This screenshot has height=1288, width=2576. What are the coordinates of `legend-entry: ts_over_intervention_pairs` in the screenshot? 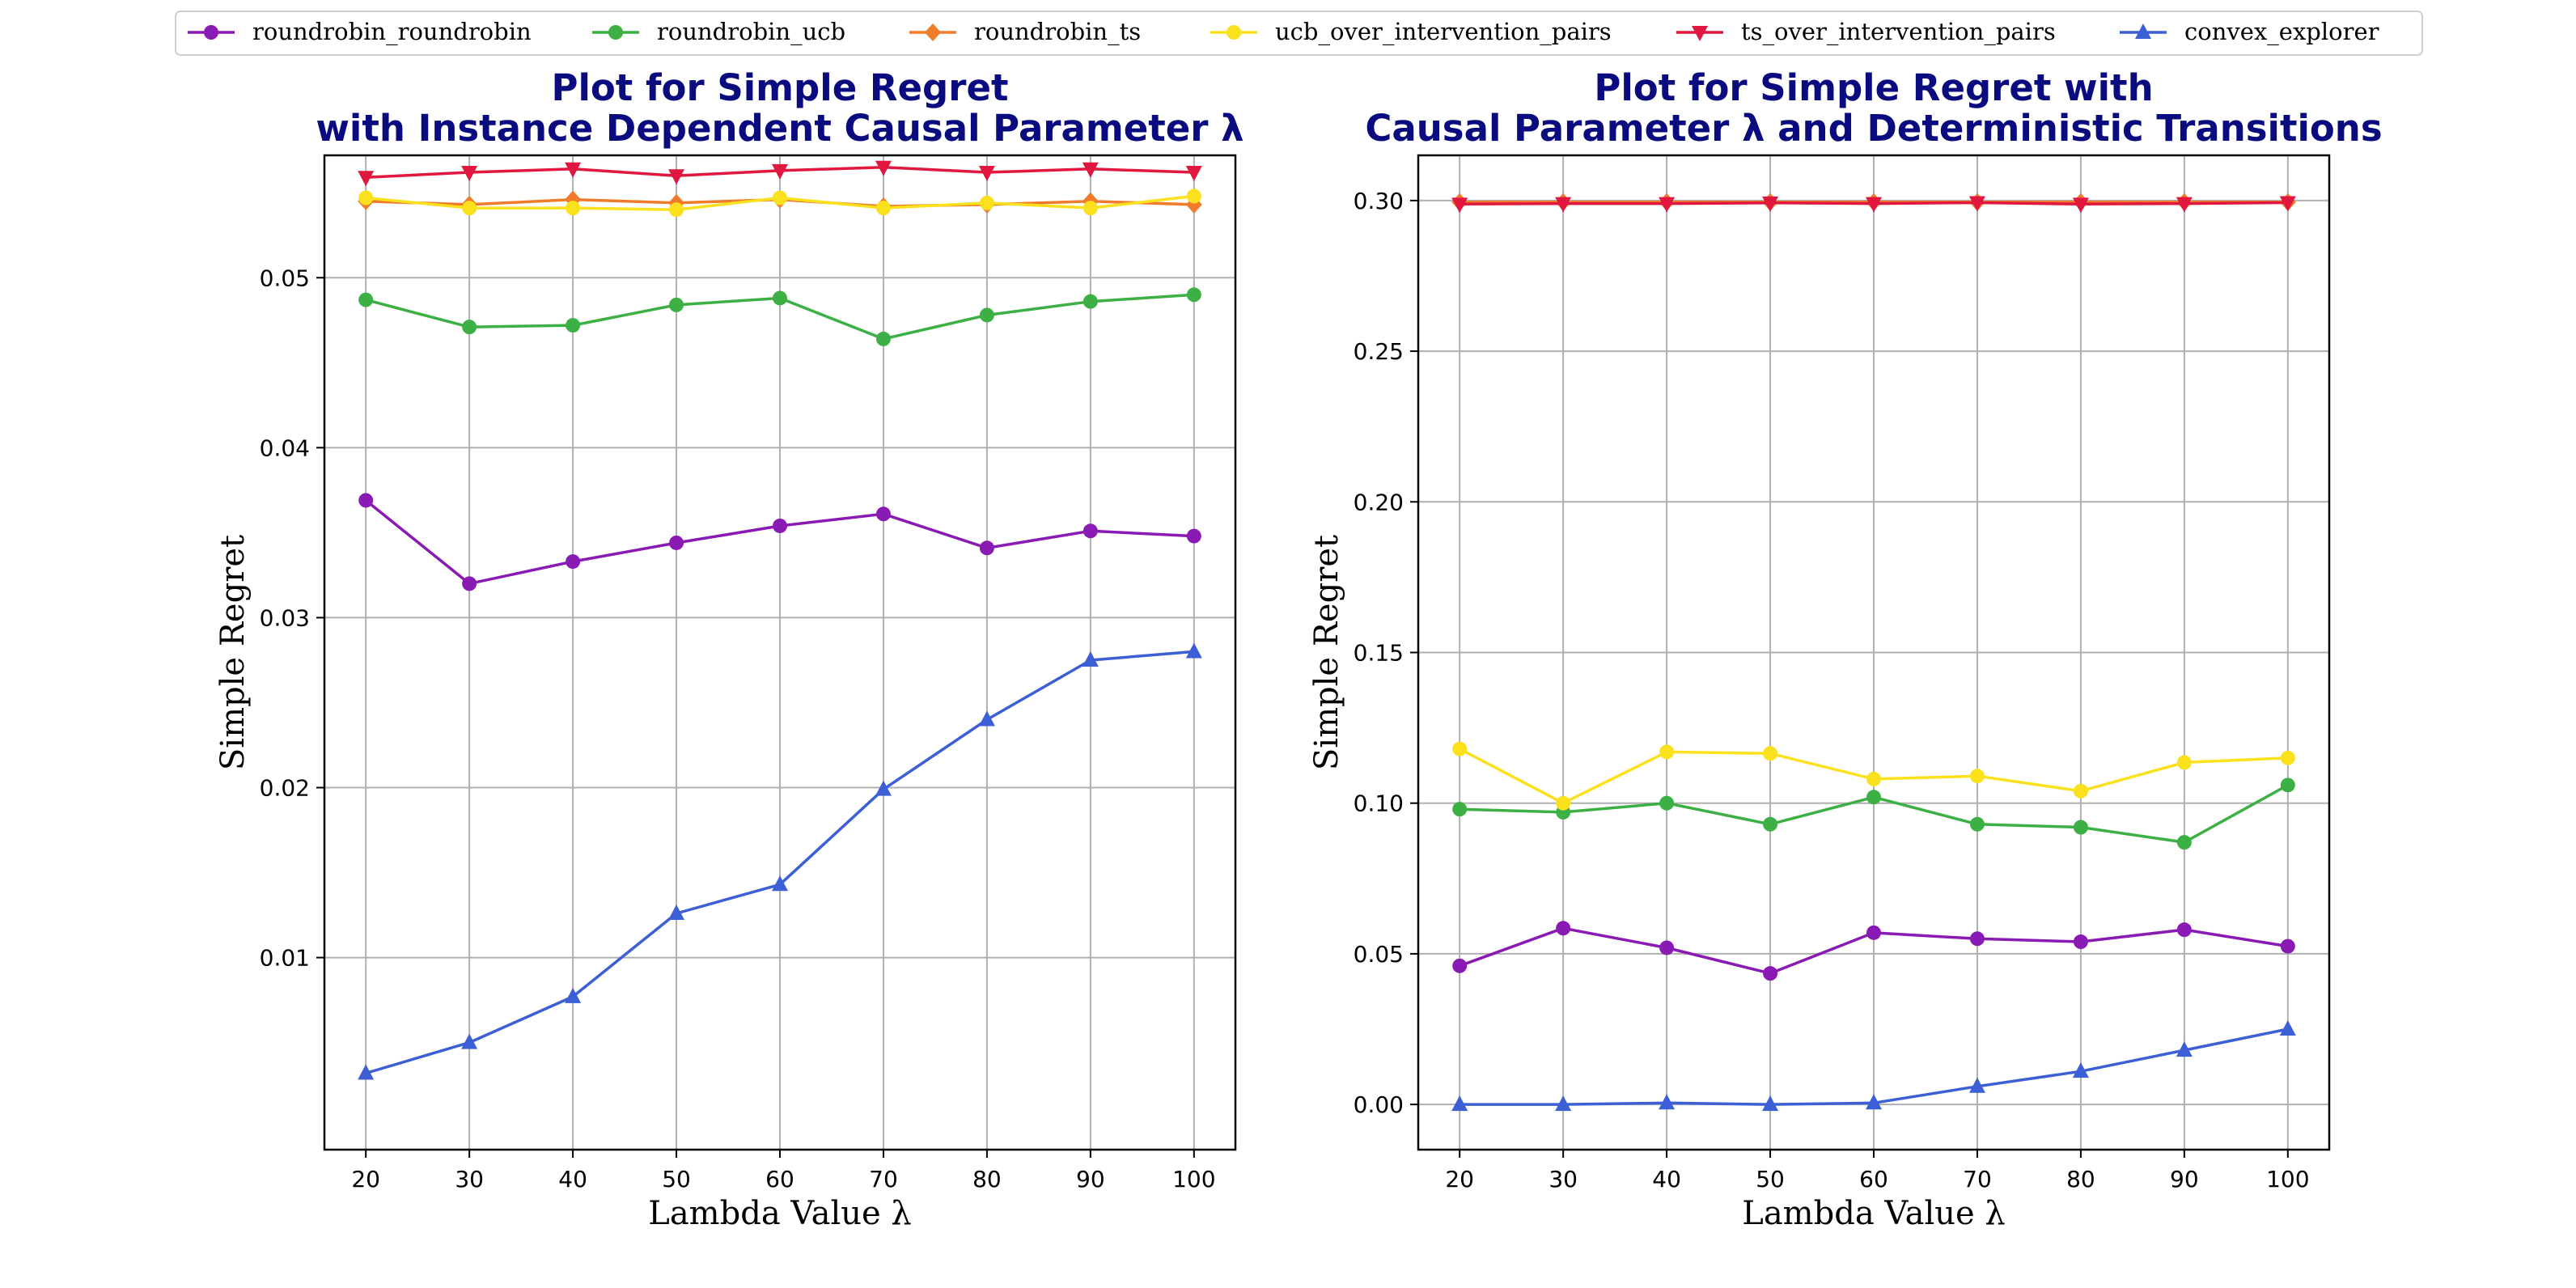 It's located at (1866, 32).